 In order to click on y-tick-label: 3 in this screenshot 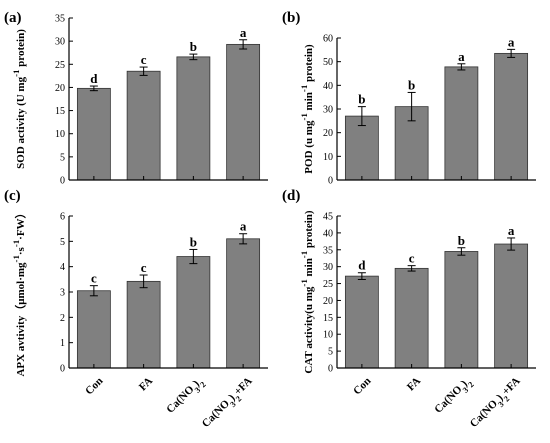, I will do `click(62, 293)`.